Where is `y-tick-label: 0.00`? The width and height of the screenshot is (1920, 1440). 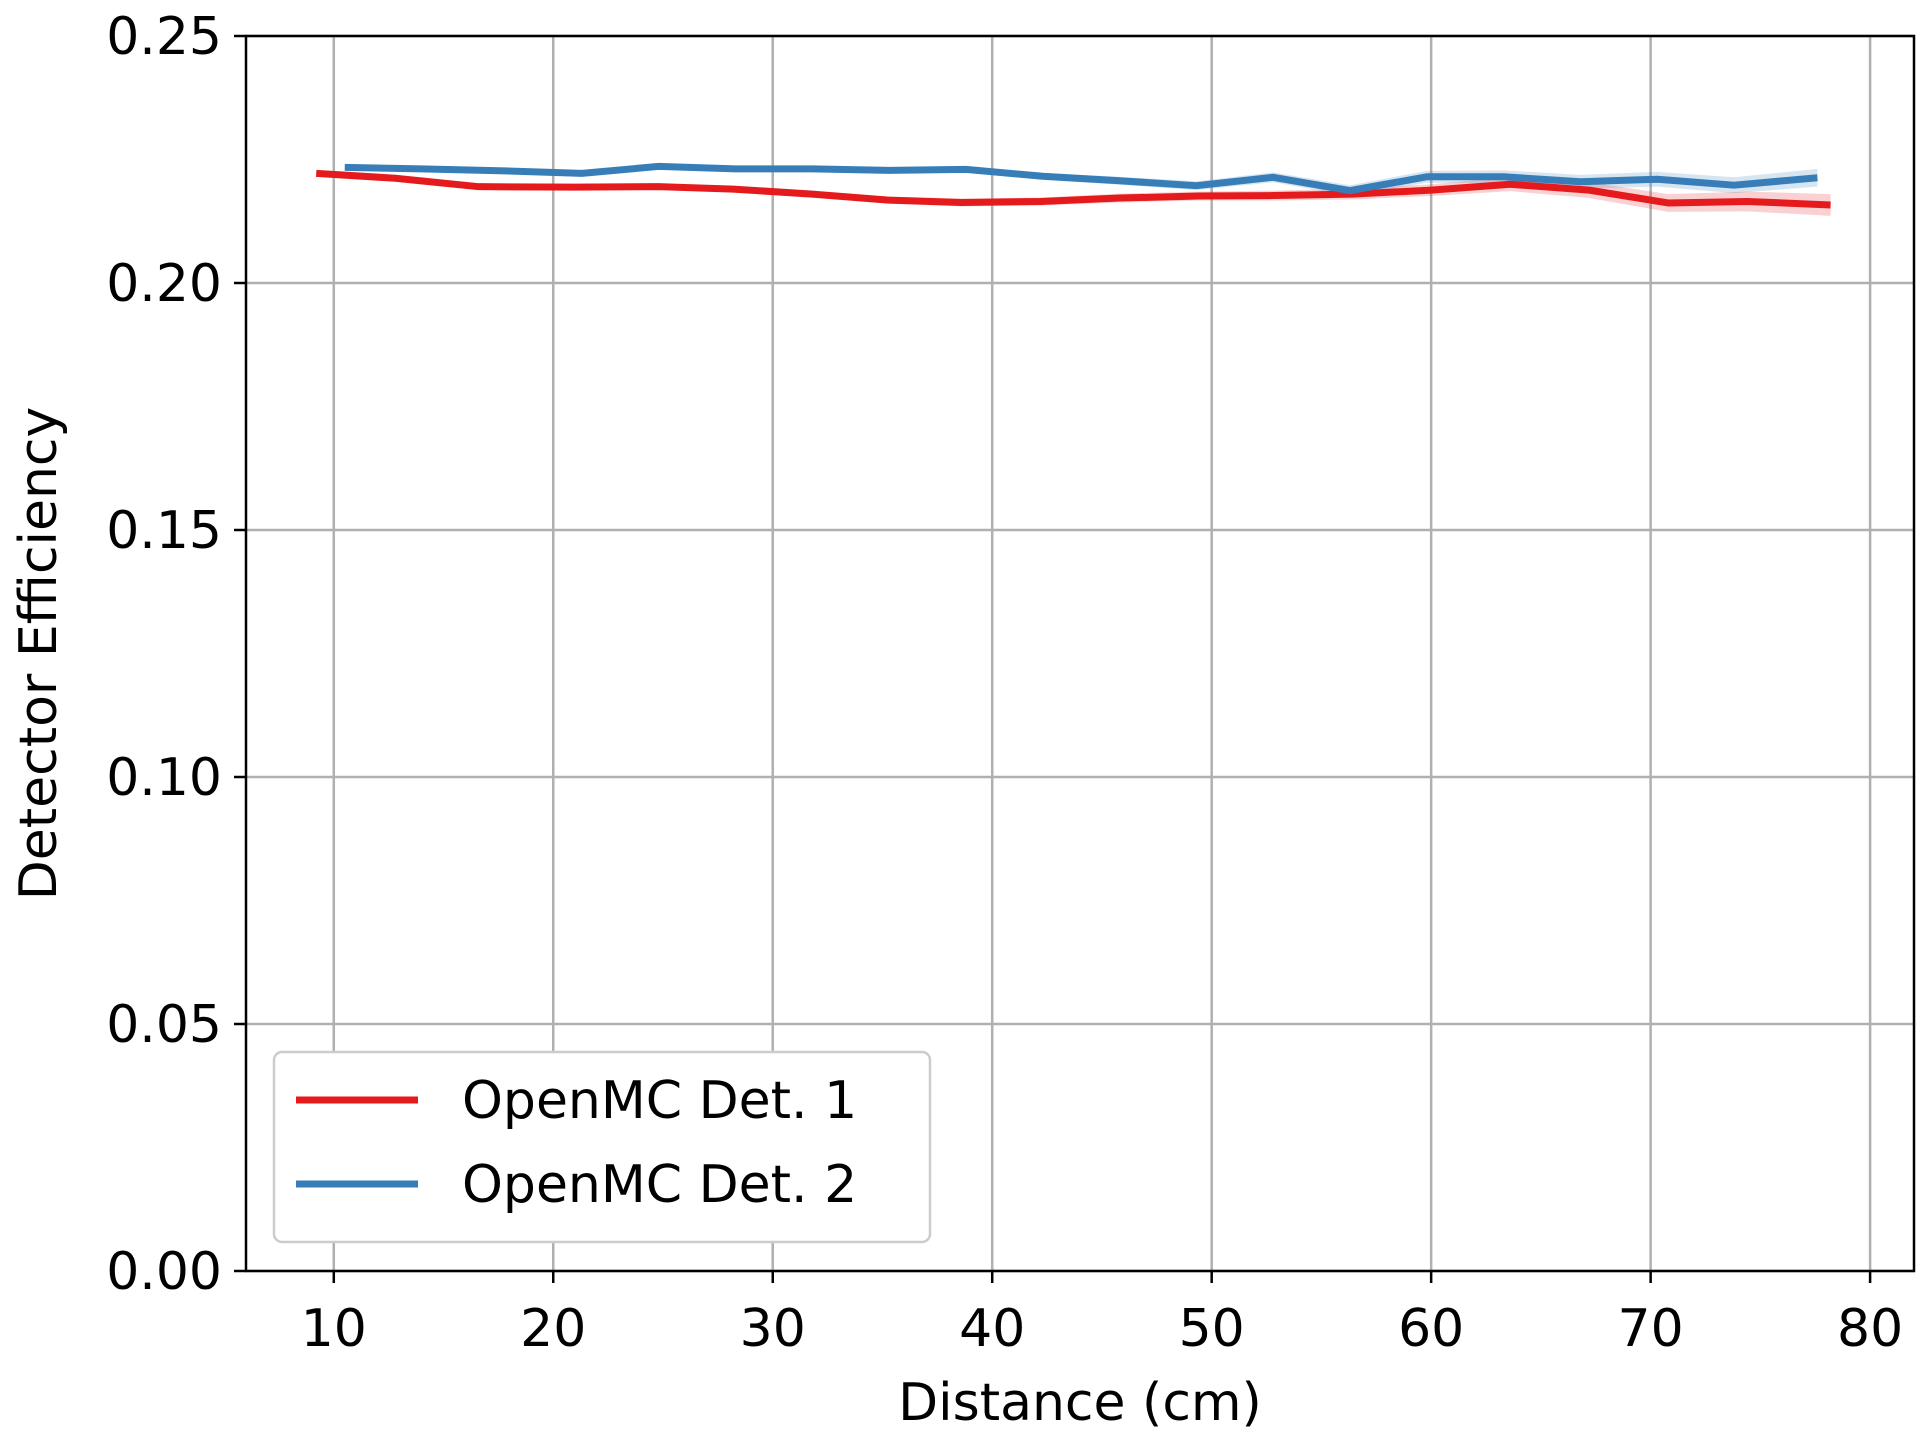
y-tick-label: 0.00 is located at coordinates (164, 1272).